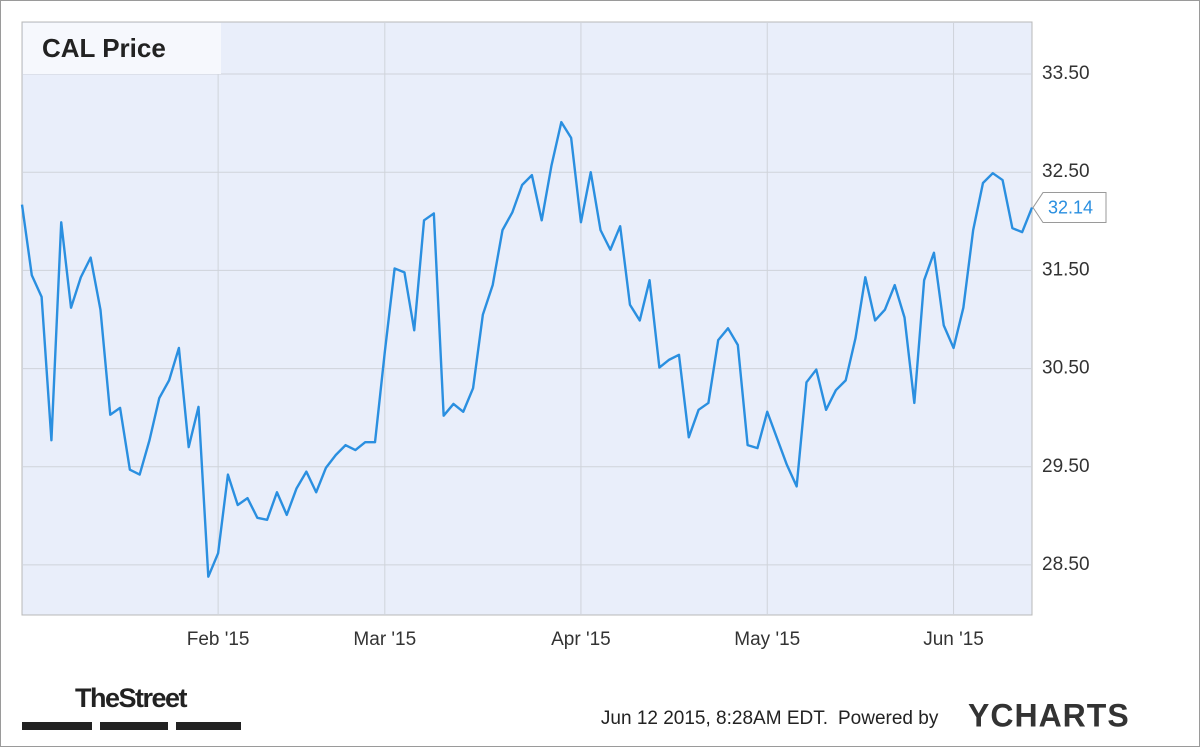  I want to click on title-box, so click(122, 48).